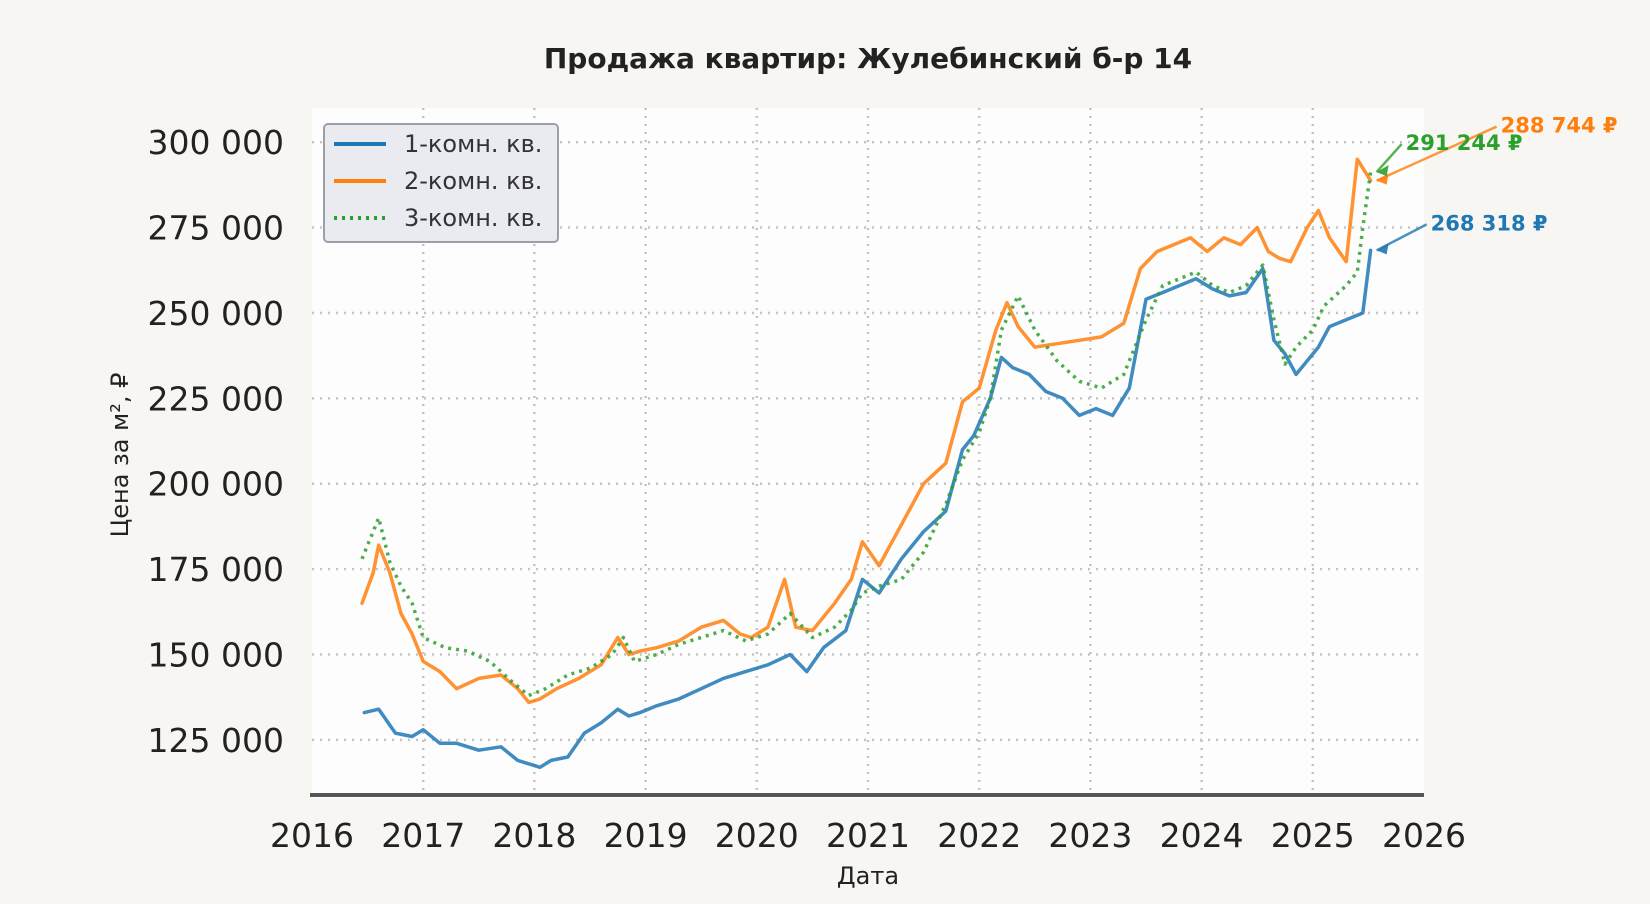 This screenshot has height=904, width=1650. Describe the element at coordinates (1424, 835) in the screenshot. I see `x-tick-label: 2026` at that location.